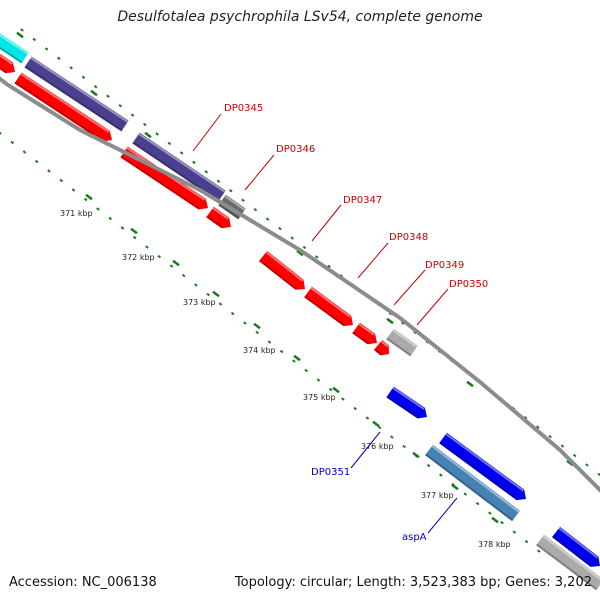 This screenshot has width=600, height=600. I want to click on reverse-gene-aspa-body, so click(472, 483).